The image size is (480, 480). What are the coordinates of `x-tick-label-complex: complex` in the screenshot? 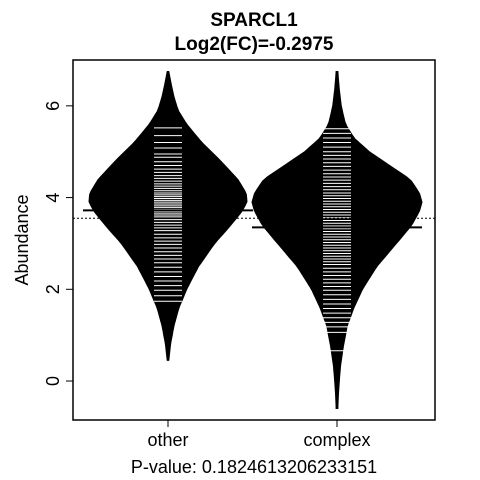 It's located at (336, 440).